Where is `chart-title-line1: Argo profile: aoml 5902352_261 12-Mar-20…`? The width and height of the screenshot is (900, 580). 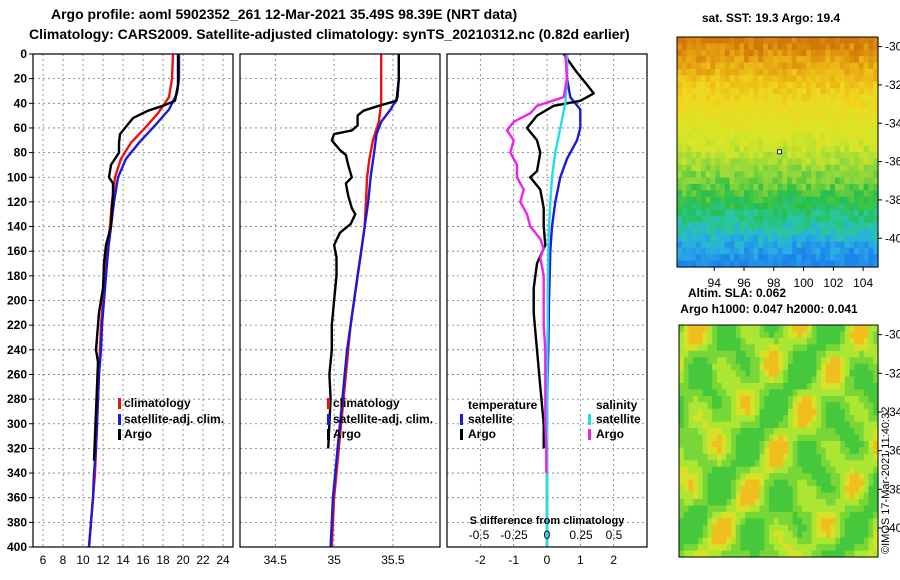
chart-title-line1: Argo profile: aoml 5902352_261 12-Mar-20… is located at coordinates (284, 14).